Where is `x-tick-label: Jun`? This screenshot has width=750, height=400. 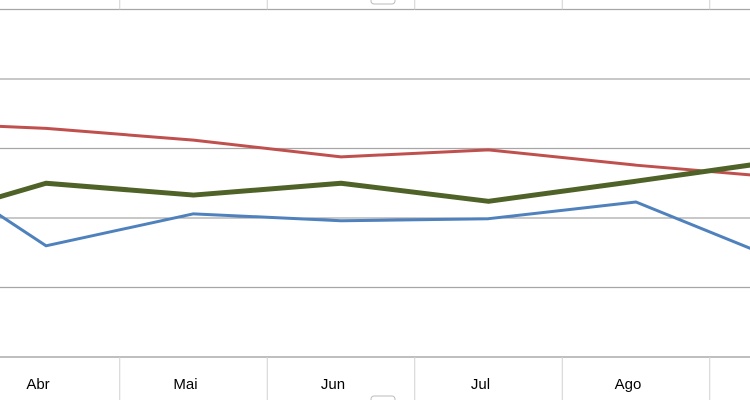 x-tick-label: Jun is located at coordinates (333, 384).